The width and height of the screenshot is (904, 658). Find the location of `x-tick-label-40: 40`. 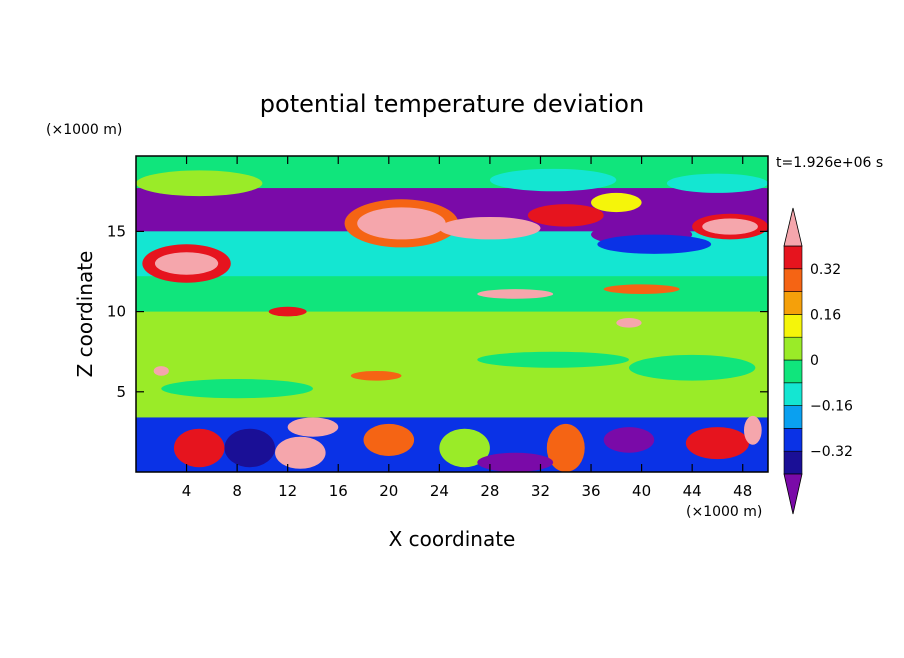

x-tick-label-40: 40 is located at coordinates (641, 491).